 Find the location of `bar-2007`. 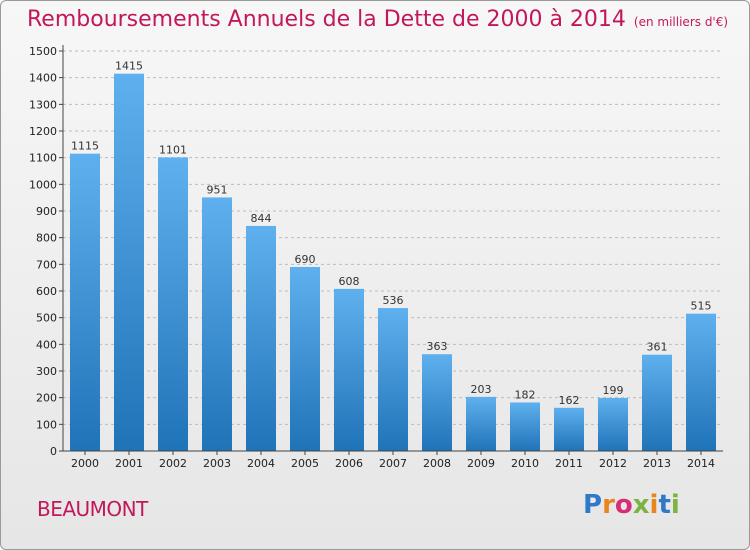

bar-2007 is located at coordinates (393, 379).